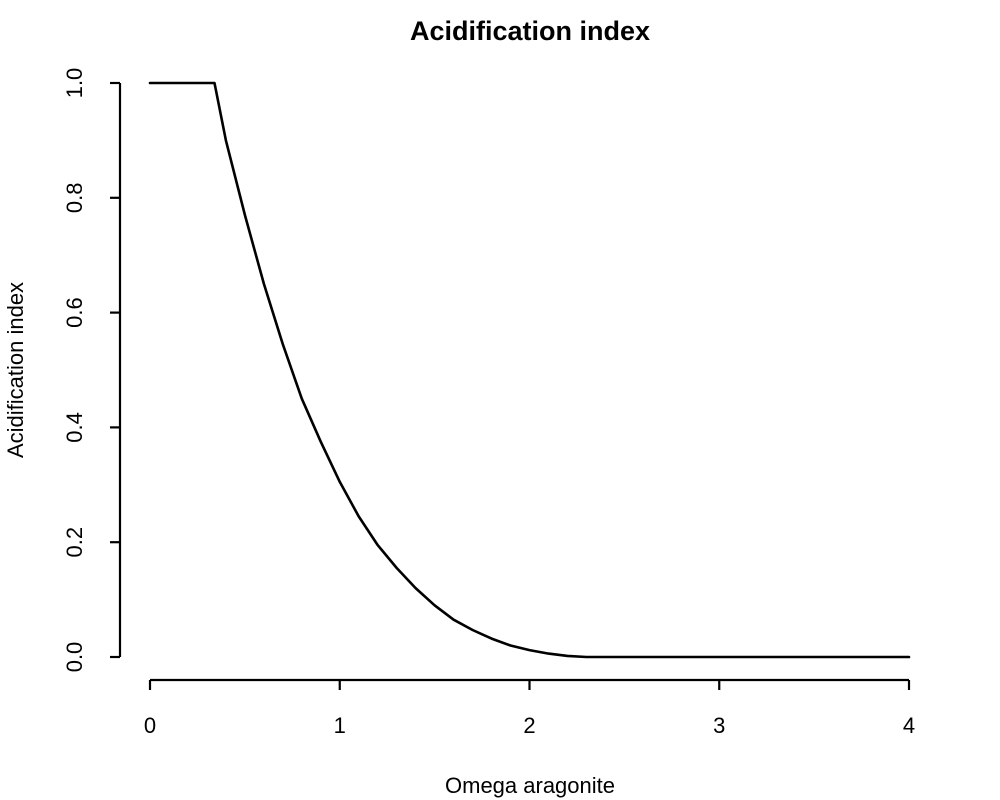  I want to click on x-tick-label: 3, so click(719, 725).